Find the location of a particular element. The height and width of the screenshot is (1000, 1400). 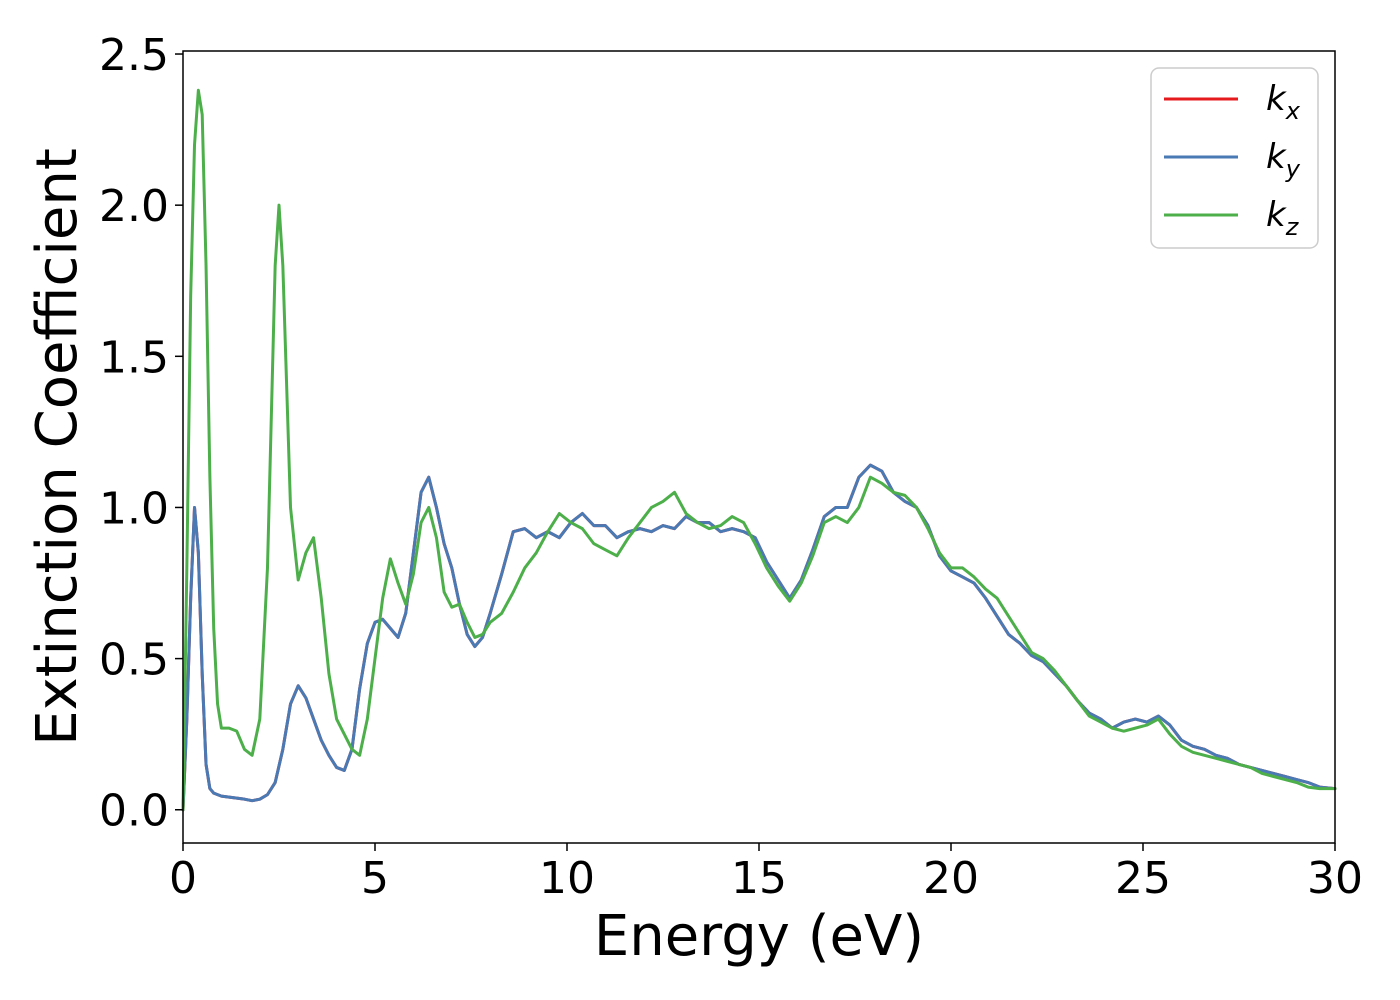

y-tick-label: 1.5 is located at coordinates (134, 357).